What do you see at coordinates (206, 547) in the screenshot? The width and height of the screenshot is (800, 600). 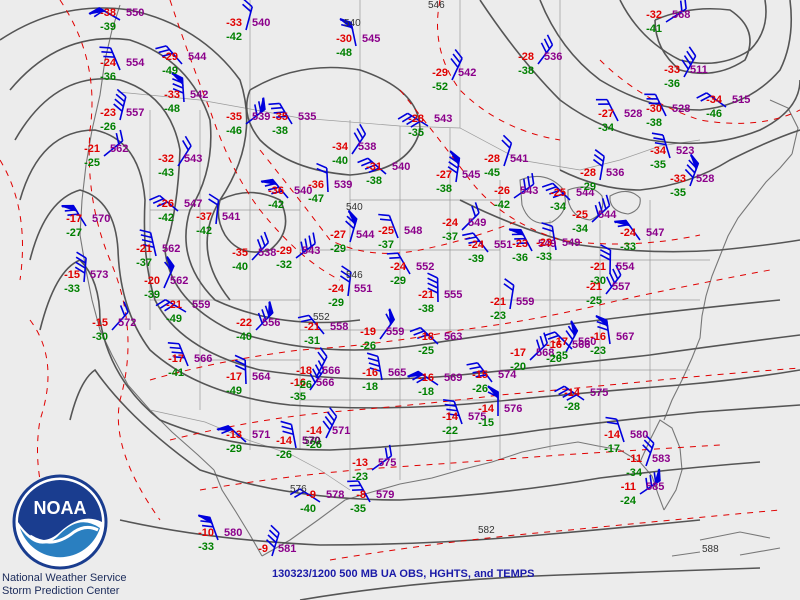 I see `station-dewpoint: -33` at bounding box center [206, 547].